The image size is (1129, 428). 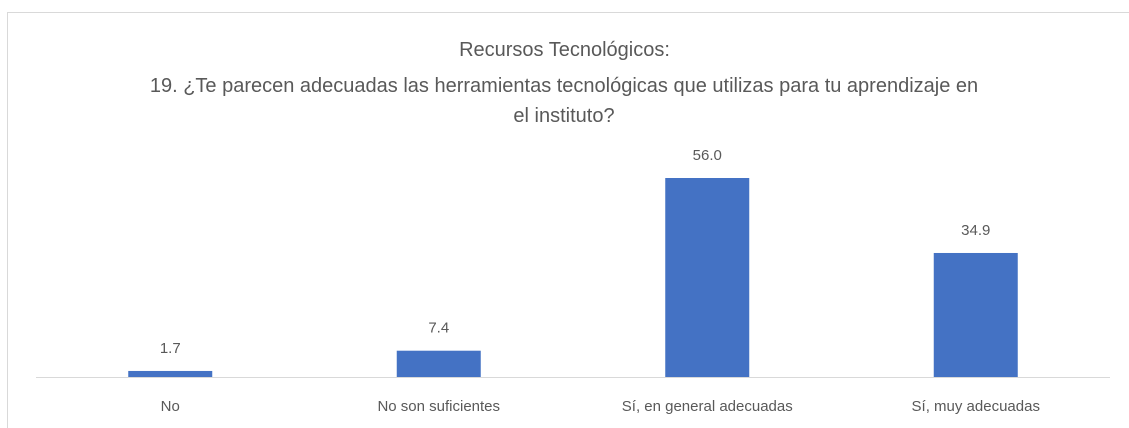 I want to click on data-label: 7.4, so click(x=438, y=328).